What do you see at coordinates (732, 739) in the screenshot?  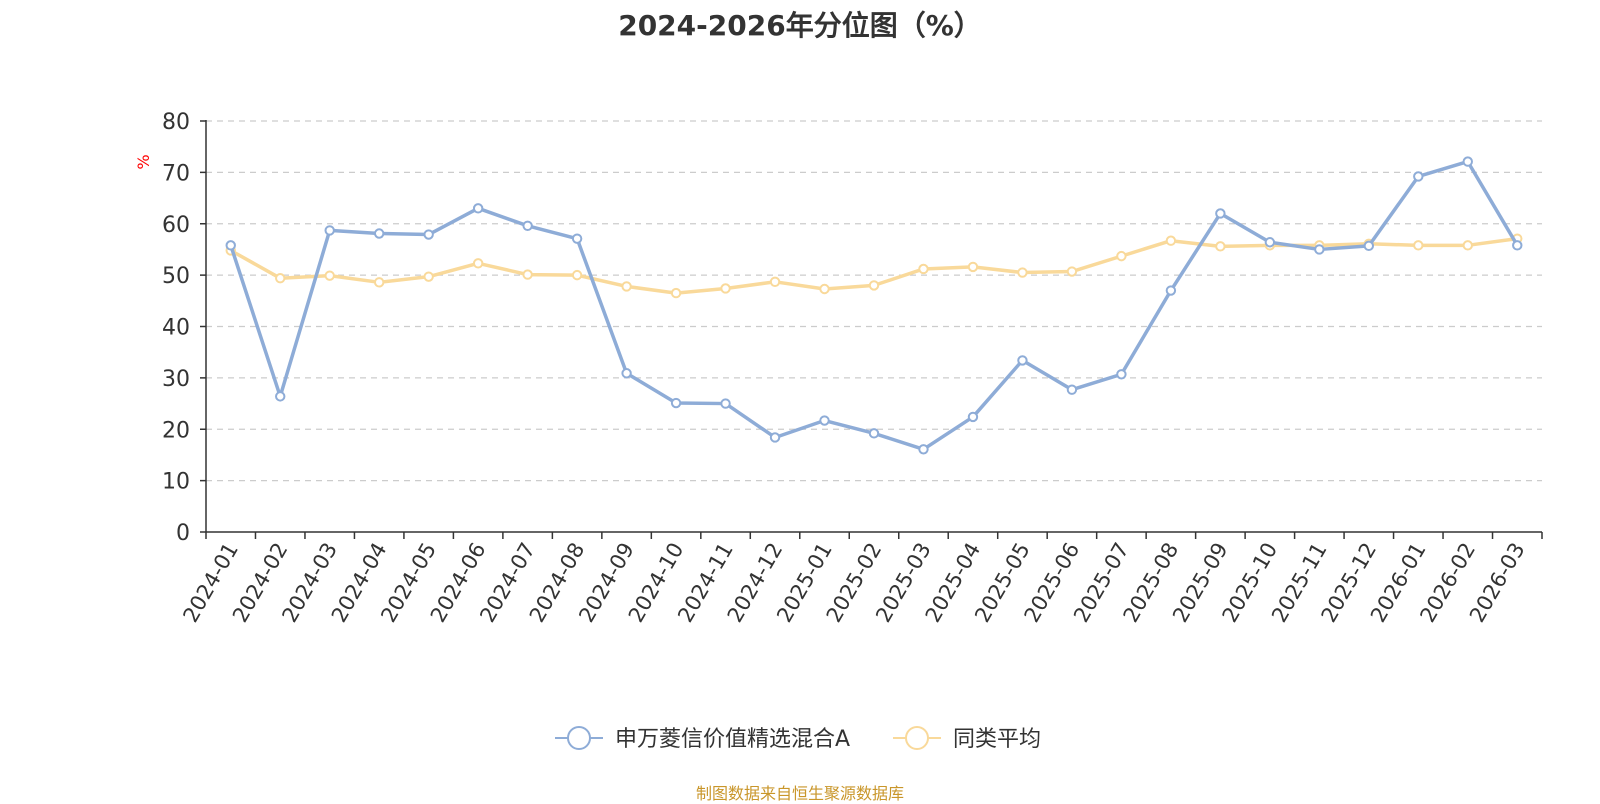 I see `legend-label: 申万菱信价值精选混合A` at bounding box center [732, 739].